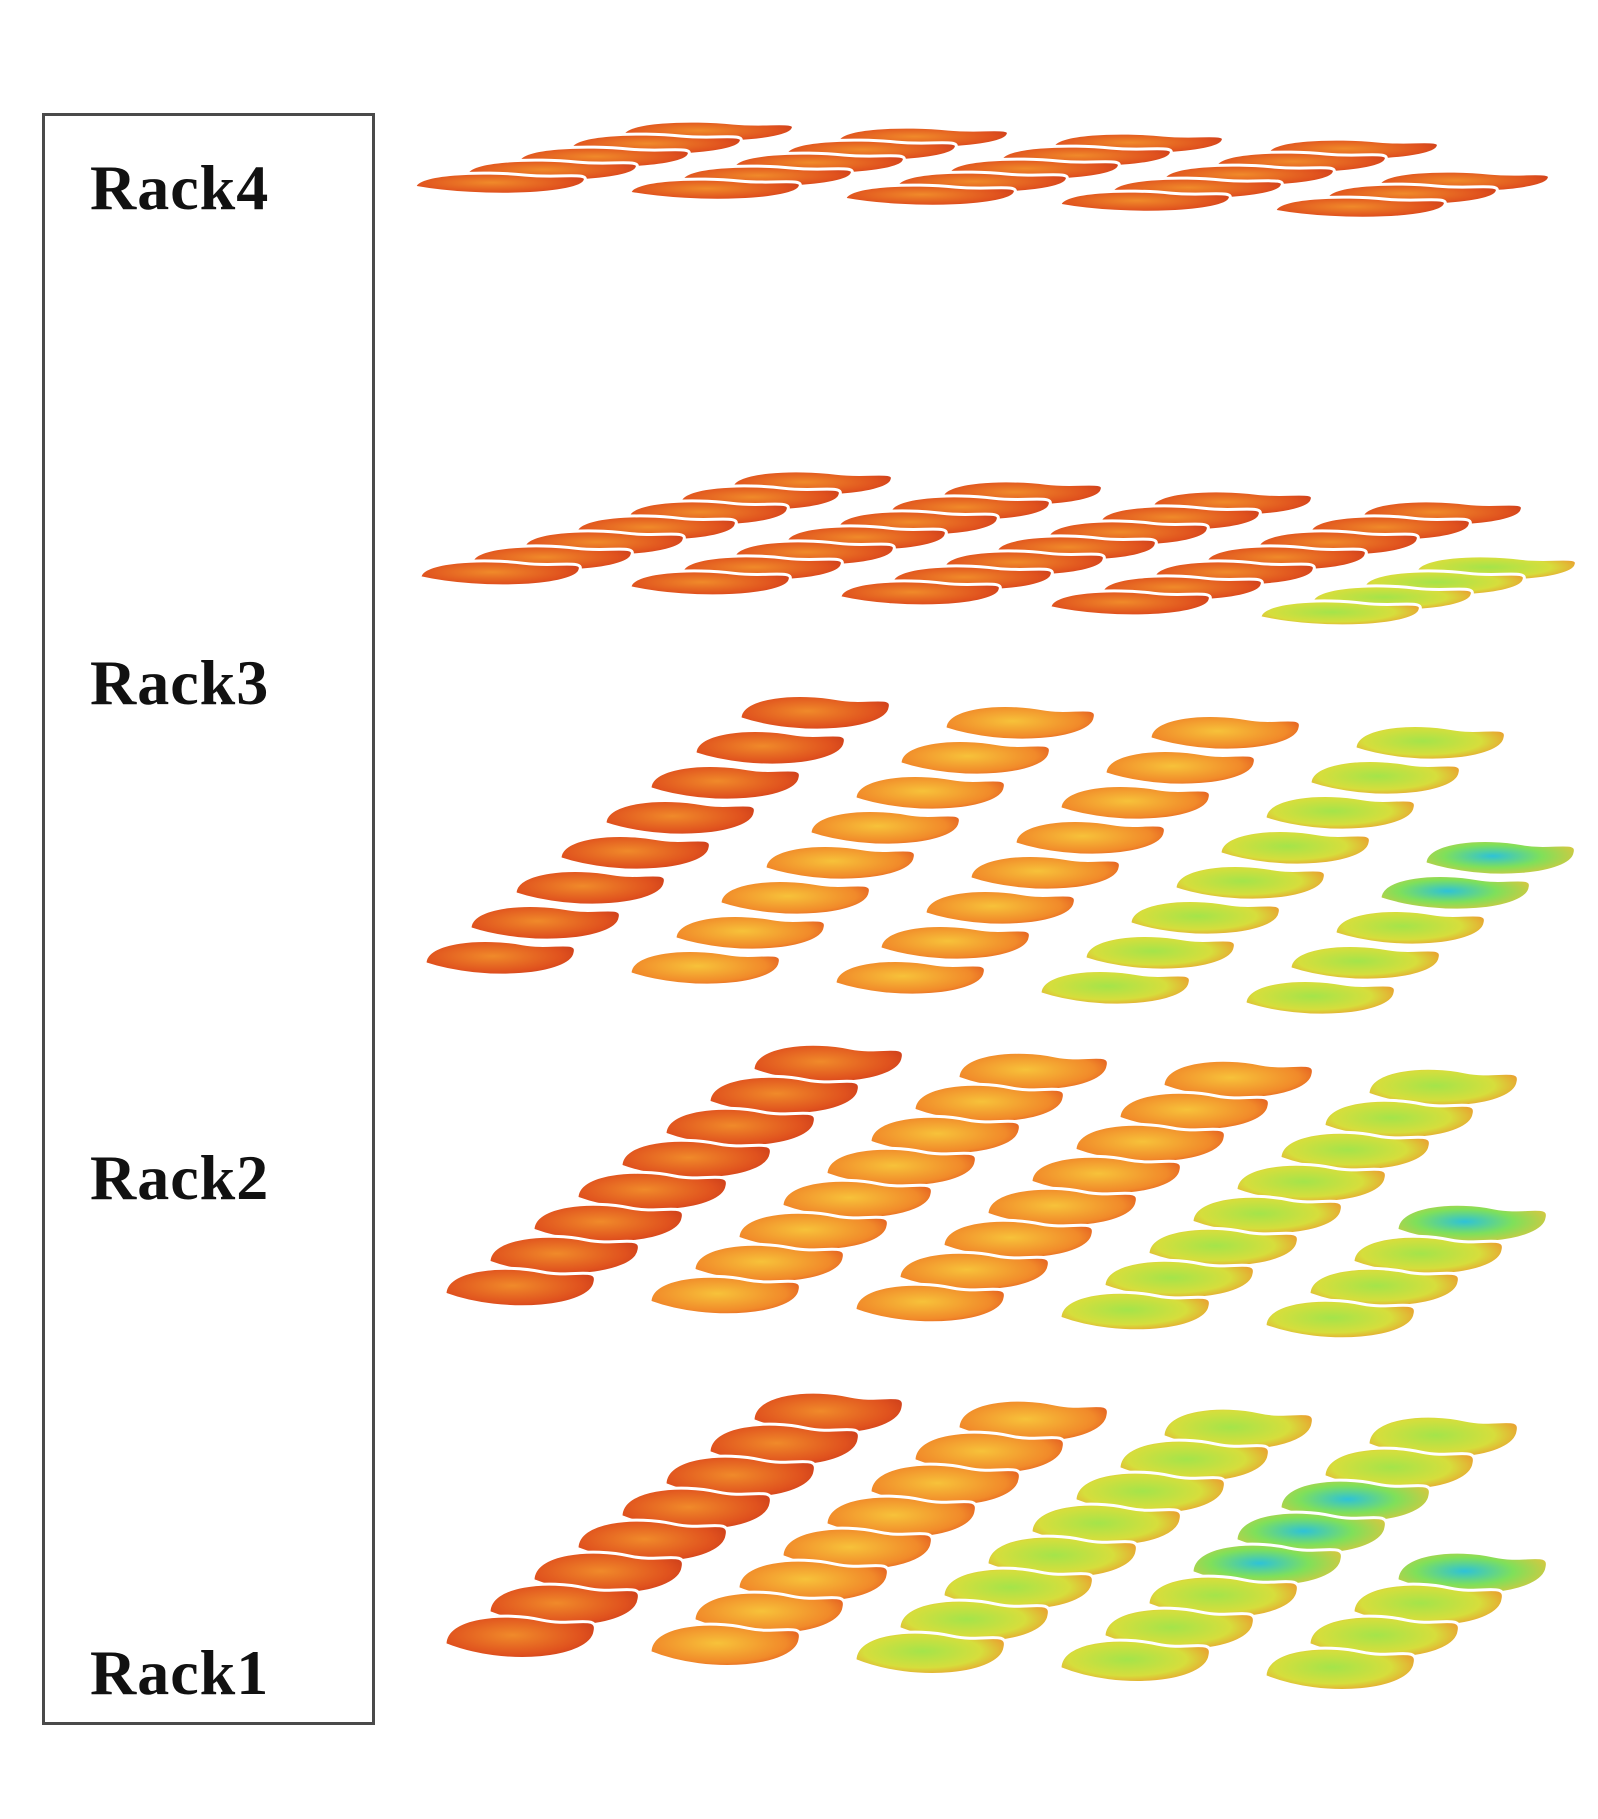 The width and height of the screenshot is (1598, 1819). What do you see at coordinates (180, 1177) in the screenshot?
I see `rack2-label: Rack2` at bounding box center [180, 1177].